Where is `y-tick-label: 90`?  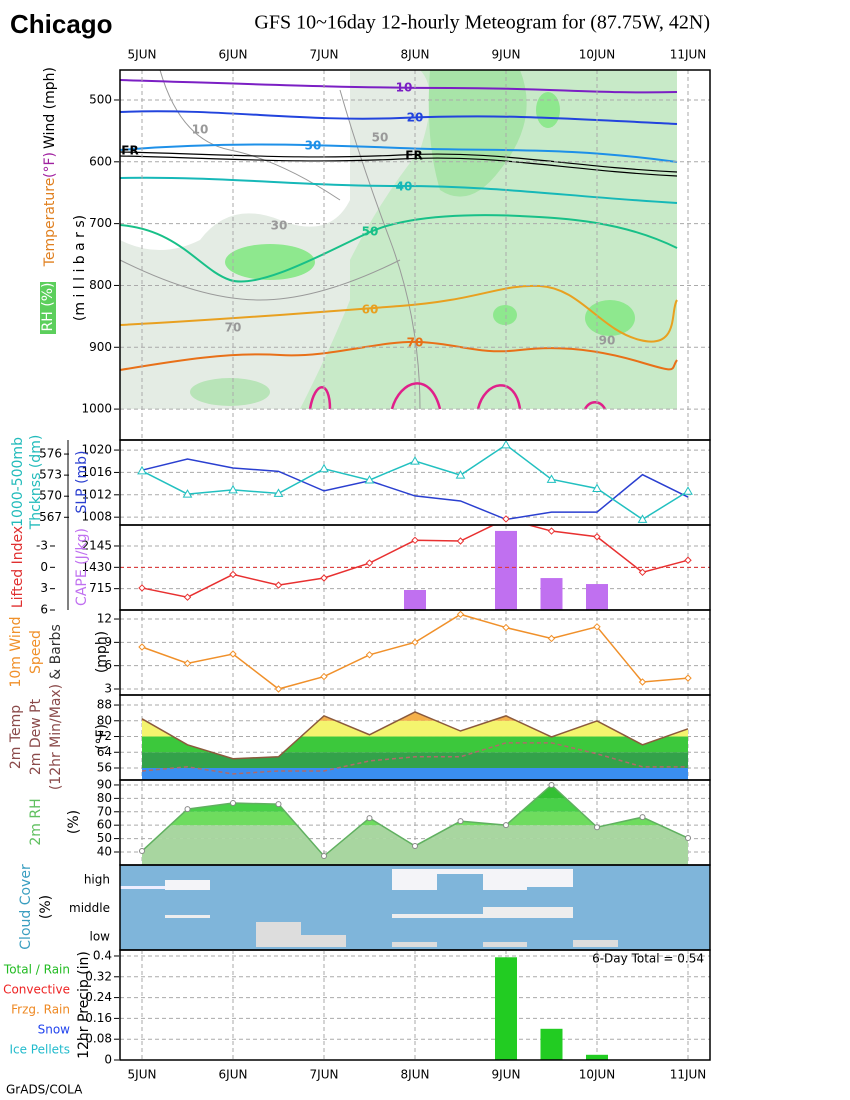
y-tick-label: 90 is located at coordinates (104, 784).